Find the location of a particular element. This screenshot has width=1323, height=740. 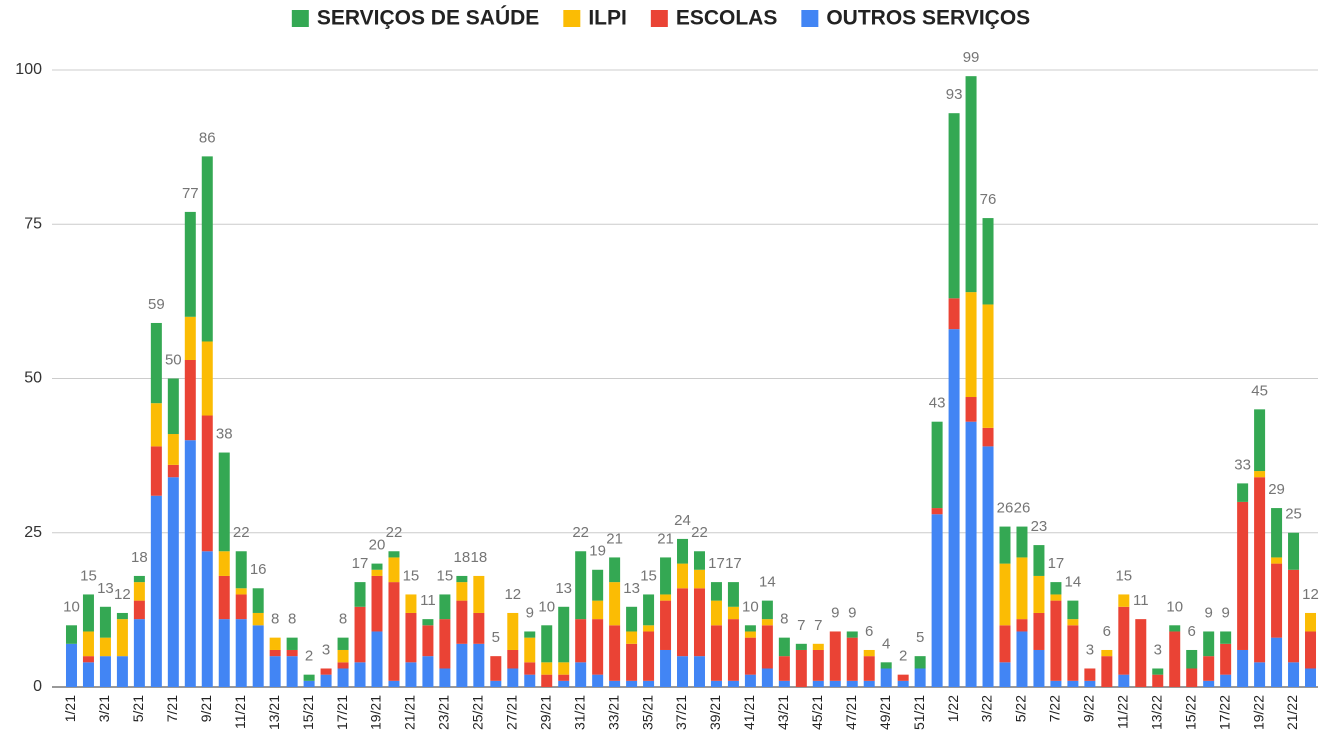

y-tick-label: 50 is located at coordinates (33, 378).